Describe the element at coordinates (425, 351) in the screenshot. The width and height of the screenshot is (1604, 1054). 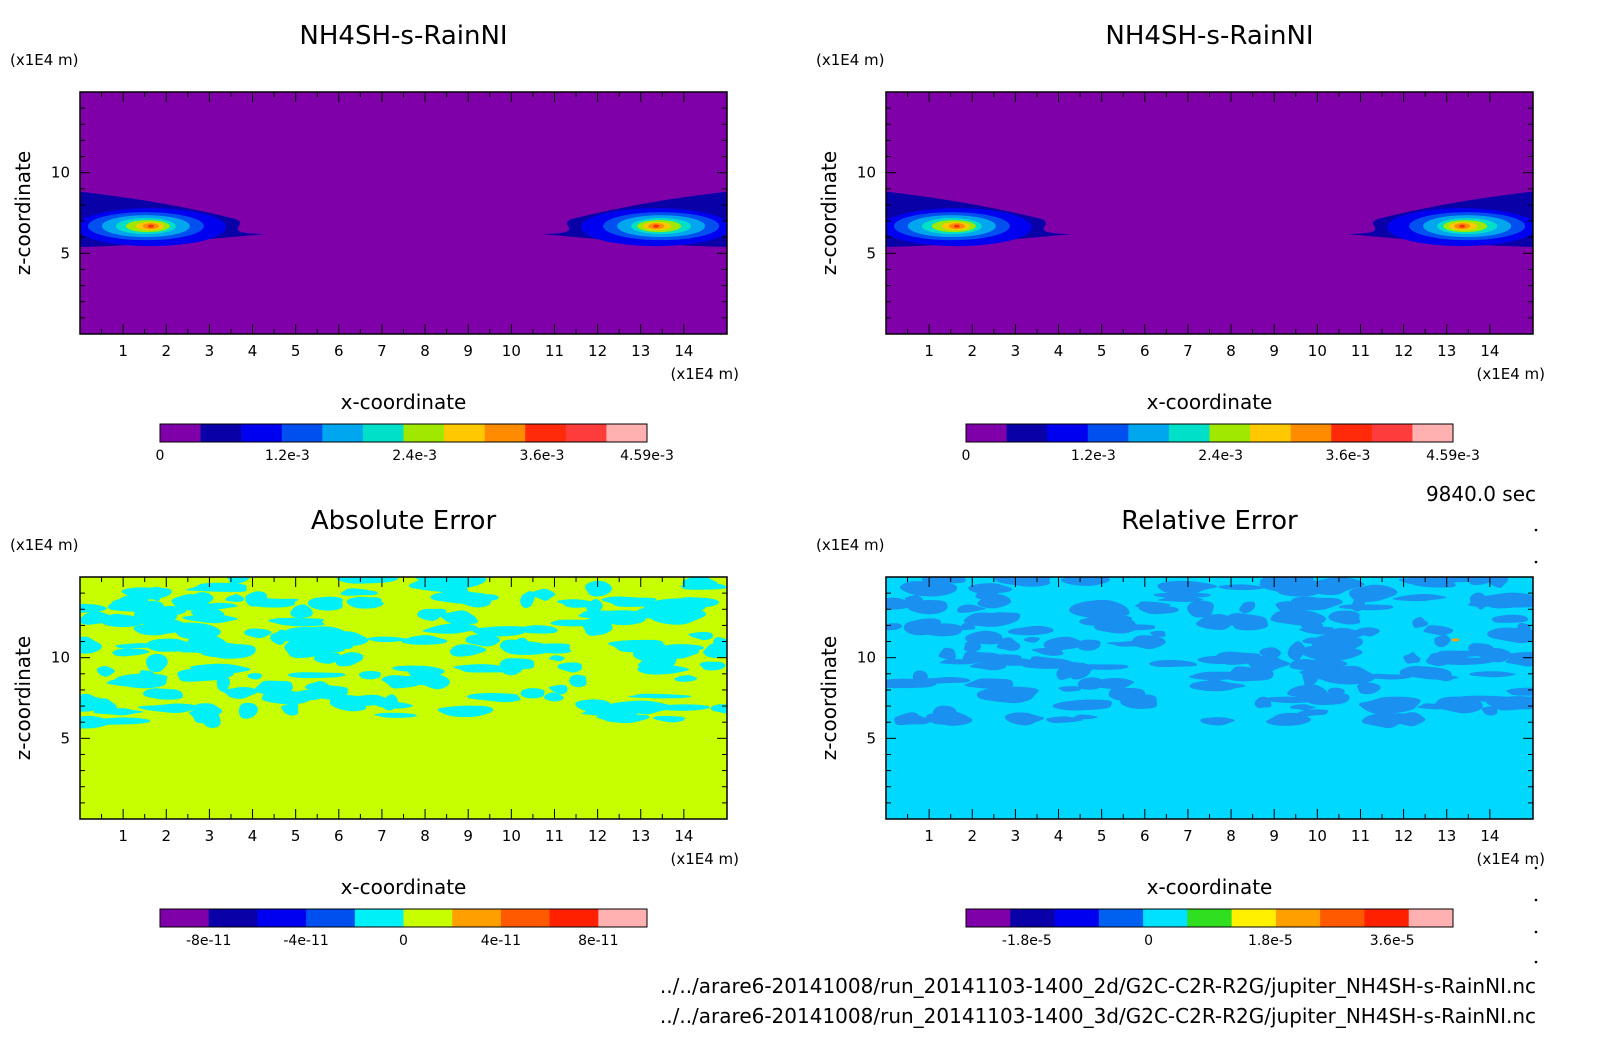
I see `x-tick-label: 8` at that location.